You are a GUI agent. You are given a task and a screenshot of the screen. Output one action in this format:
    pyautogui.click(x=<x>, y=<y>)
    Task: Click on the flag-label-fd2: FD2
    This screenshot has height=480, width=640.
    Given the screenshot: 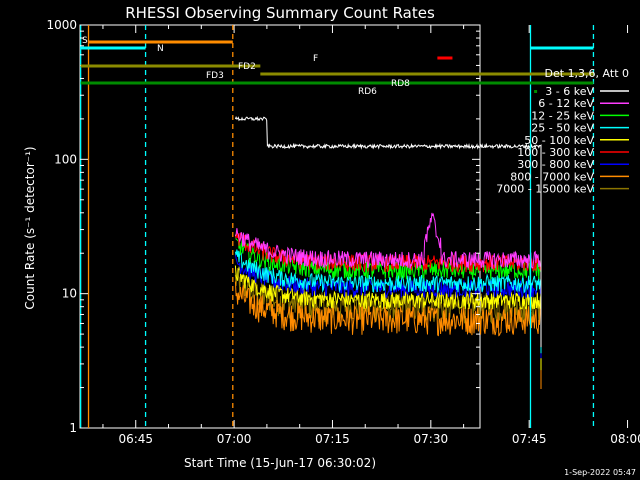 What is the action you would take?
    pyautogui.click(x=247, y=67)
    